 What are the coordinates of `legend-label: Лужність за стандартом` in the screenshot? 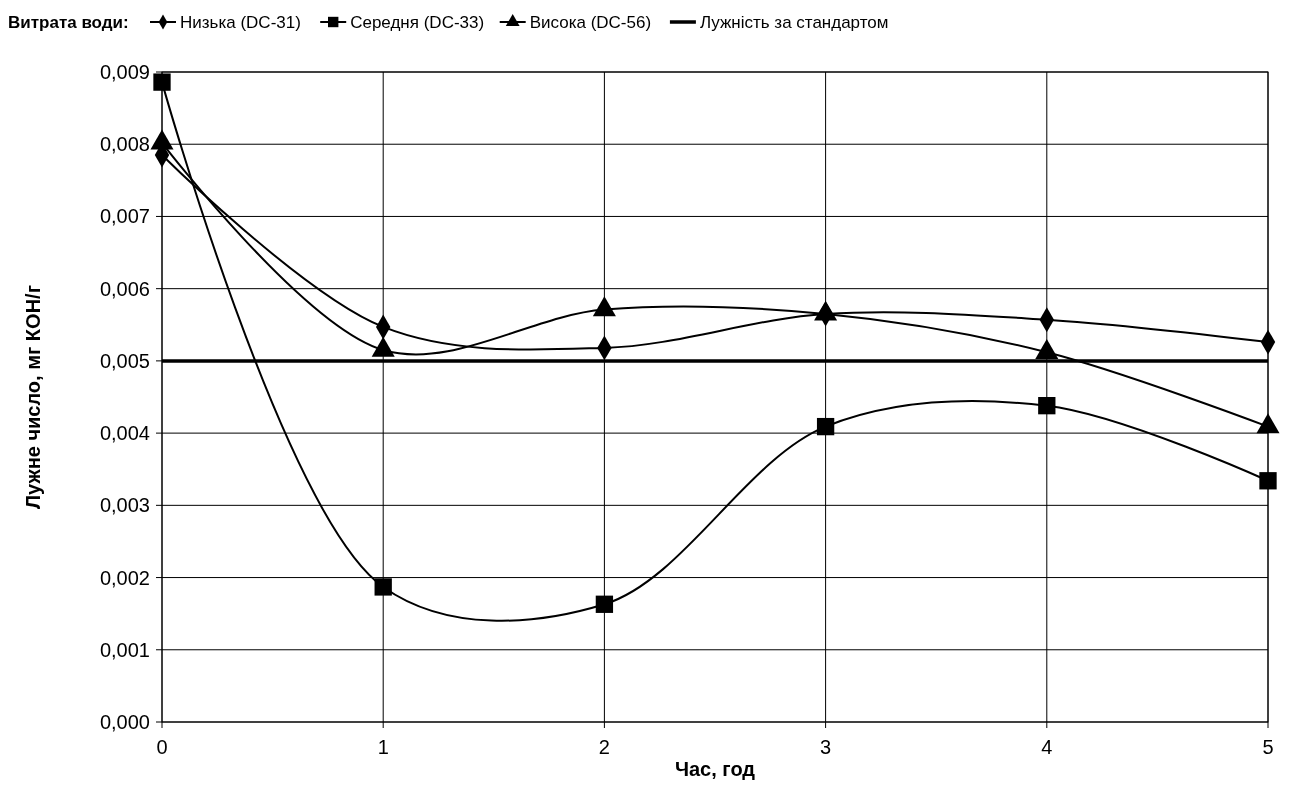 It's located at (794, 22).